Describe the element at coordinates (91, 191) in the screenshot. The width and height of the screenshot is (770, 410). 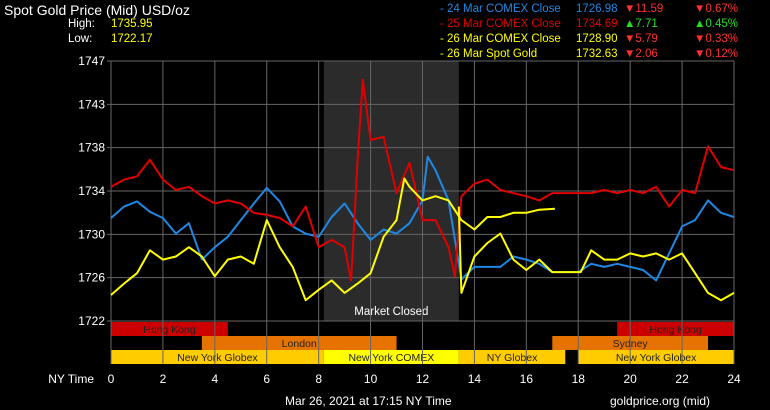
I see `y-tick-label: 1734` at that location.